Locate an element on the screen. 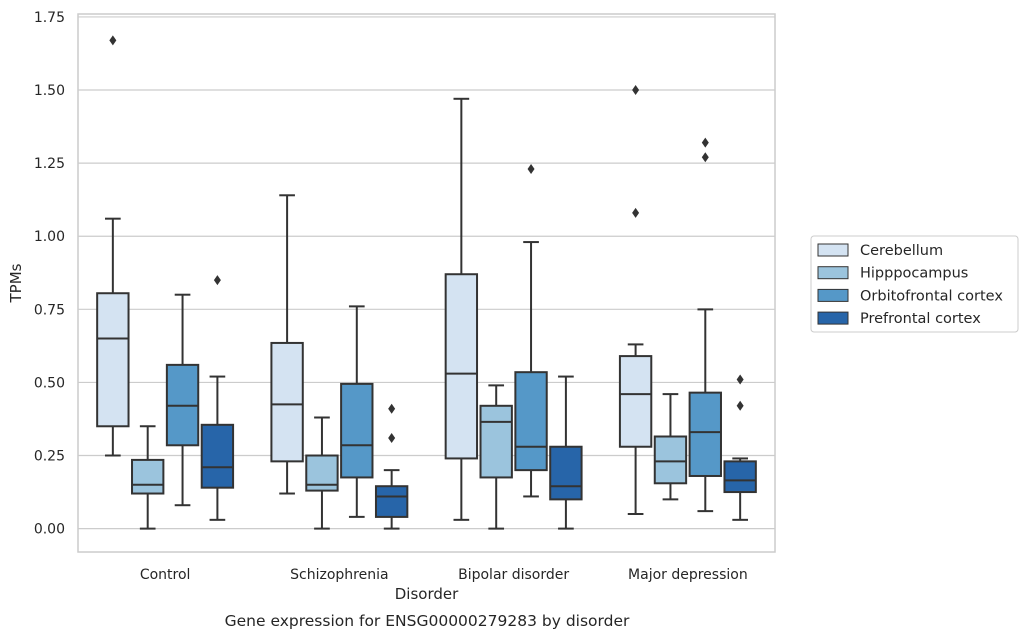 This screenshot has width=1028, height=639. x-tick-label-bipolar-disorder: Bipolar disorder is located at coordinates (513, 575).